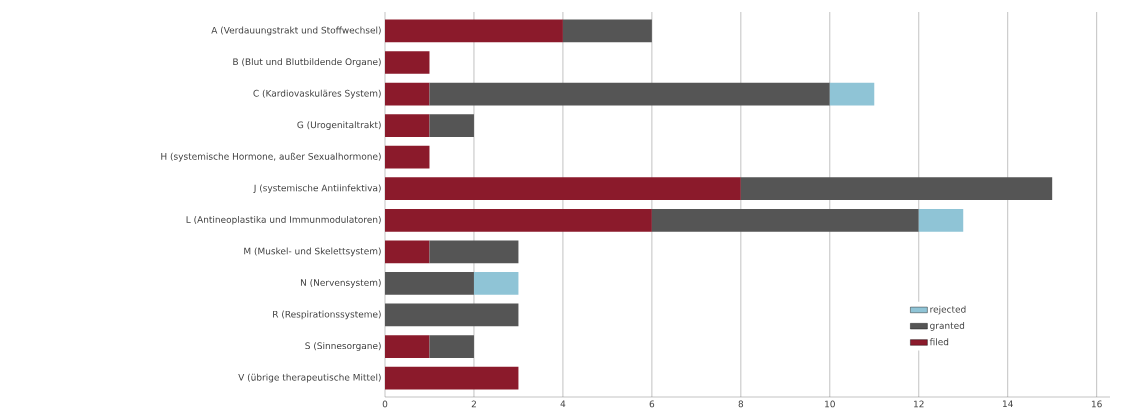  What do you see at coordinates (283, 220) in the screenshot?
I see `y-tick-label: L (Antineoplastika und Immunmodulatoren)` at bounding box center [283, 220].